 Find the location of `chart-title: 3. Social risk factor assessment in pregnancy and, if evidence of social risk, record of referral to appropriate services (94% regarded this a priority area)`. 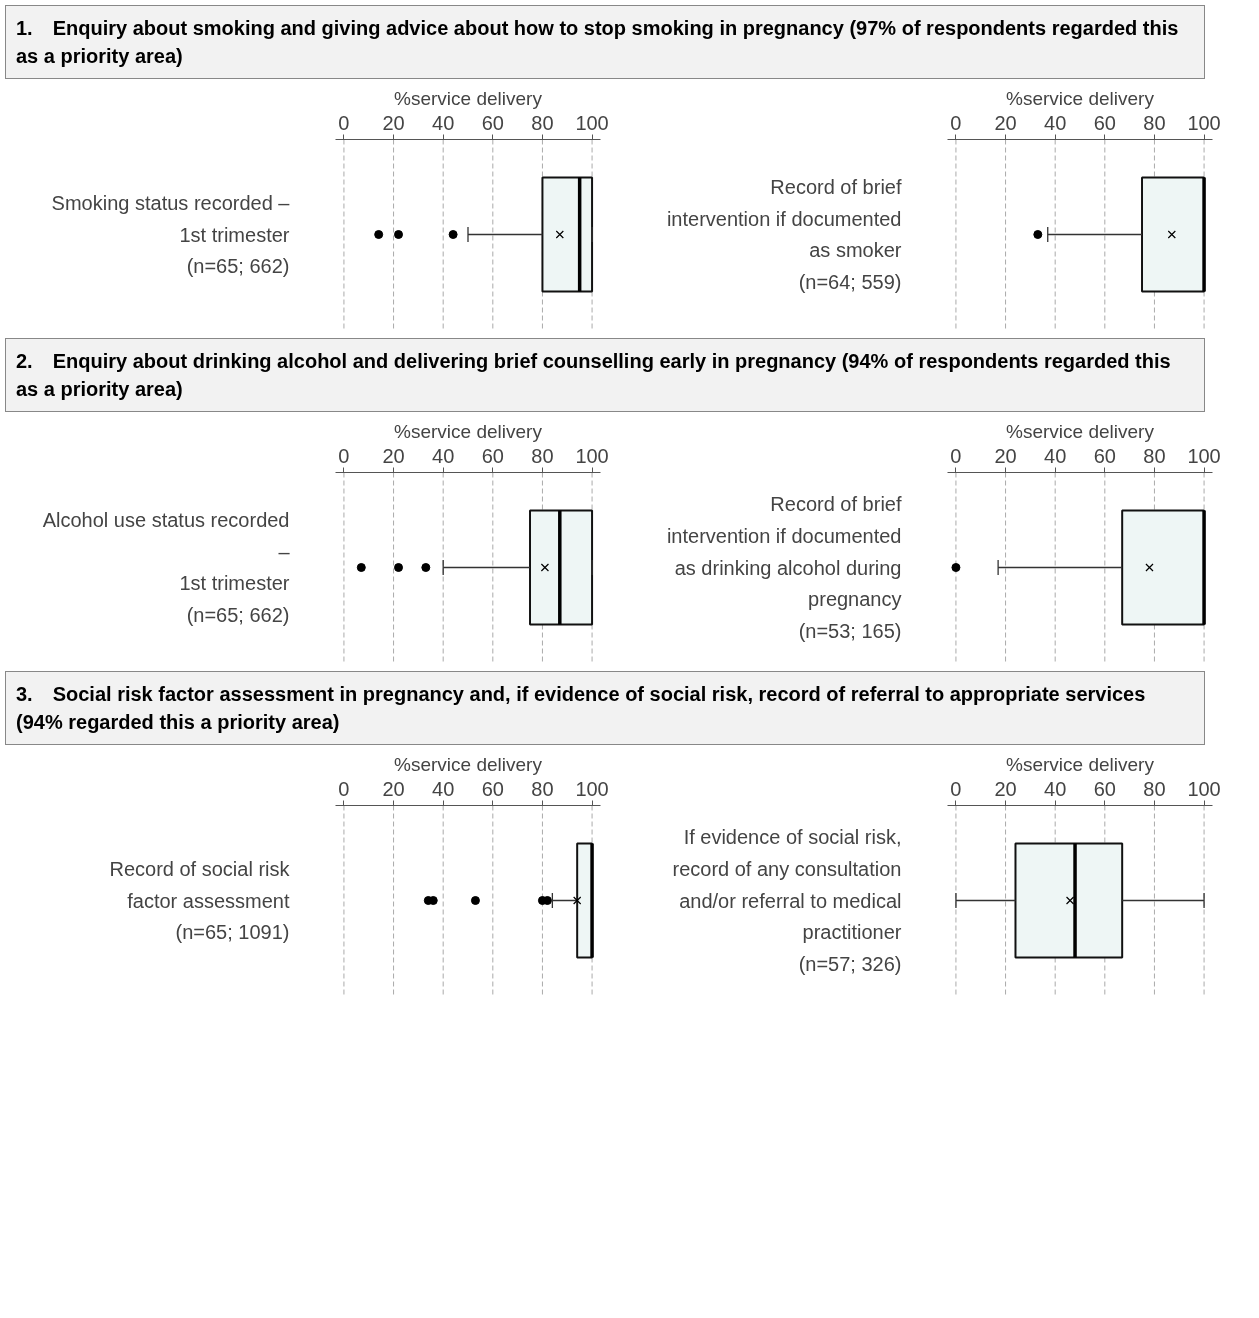

chart-title: 3. Social risk factor assessment in pregnancy and, if evidence of social risk, record of referral to appropriate services (94% regarded this a priority area) is located at coordinates (581, 708).